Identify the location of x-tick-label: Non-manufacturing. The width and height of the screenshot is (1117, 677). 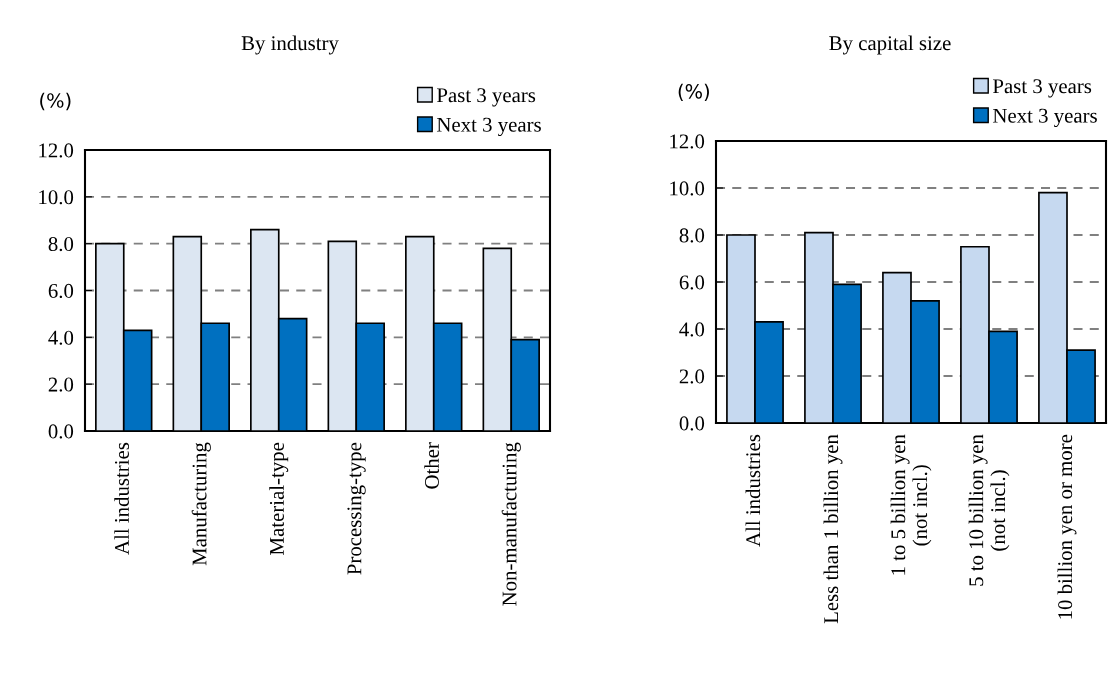
(511, 524).